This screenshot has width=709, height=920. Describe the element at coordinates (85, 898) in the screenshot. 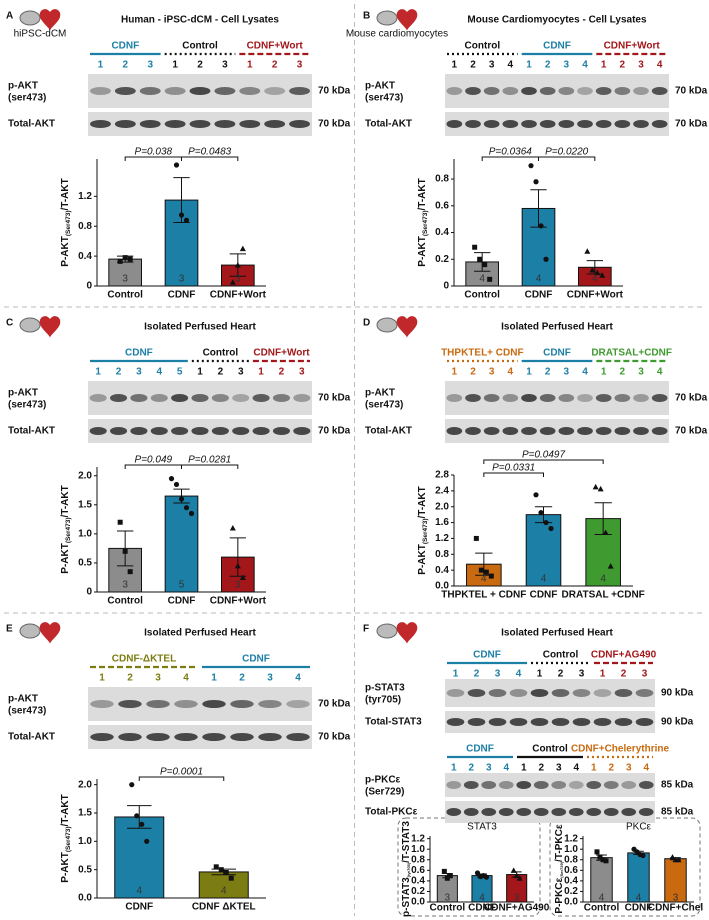

I see `y-tick-label: 0.0` at that location.